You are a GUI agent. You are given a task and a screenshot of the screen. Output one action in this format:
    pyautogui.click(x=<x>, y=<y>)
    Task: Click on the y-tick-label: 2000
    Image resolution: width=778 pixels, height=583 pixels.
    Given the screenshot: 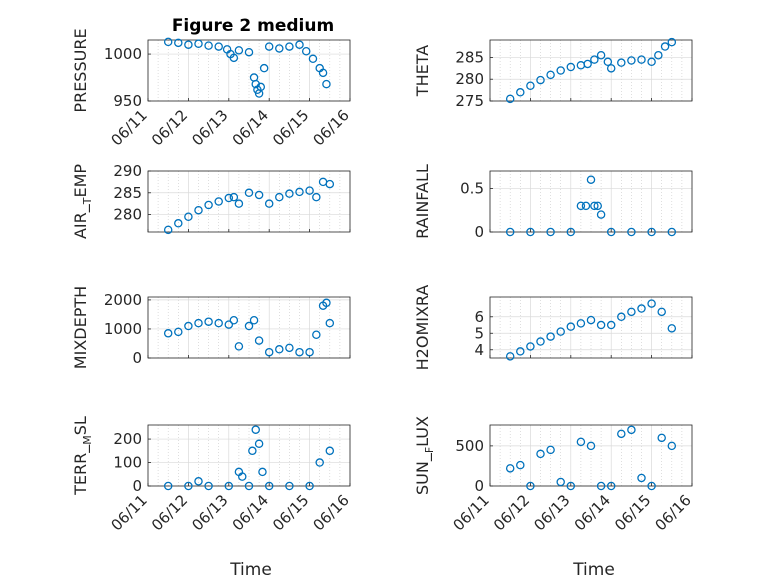 What is the action you would take?
    pyautogui.click(x=123, y=300)
    